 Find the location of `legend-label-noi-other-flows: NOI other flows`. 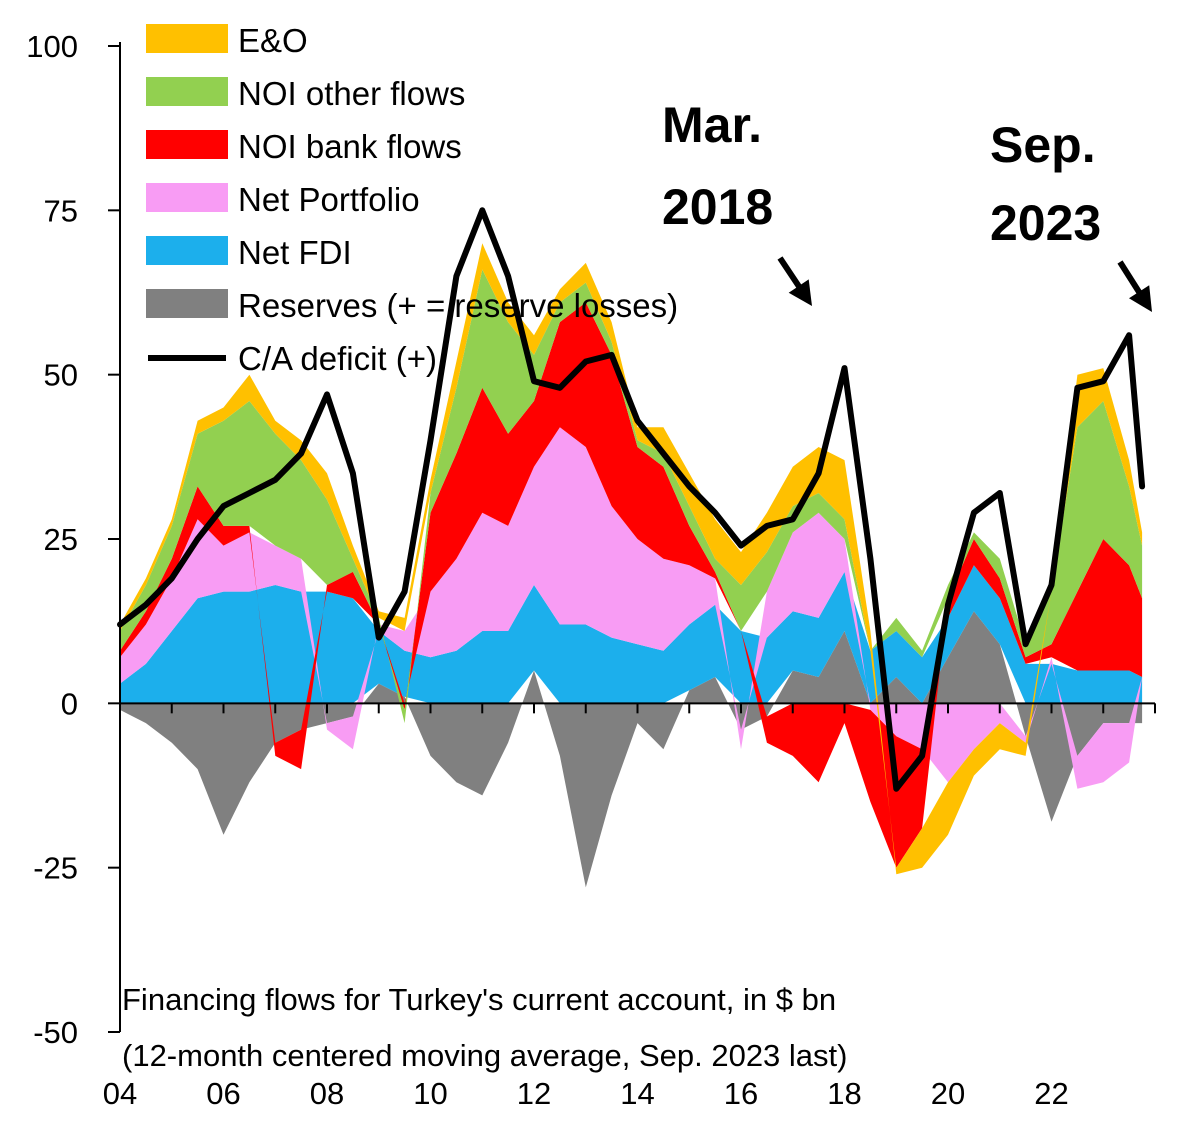

legend-label-noi-other-flows: NOI other flows is located at coordinates (351, 93).